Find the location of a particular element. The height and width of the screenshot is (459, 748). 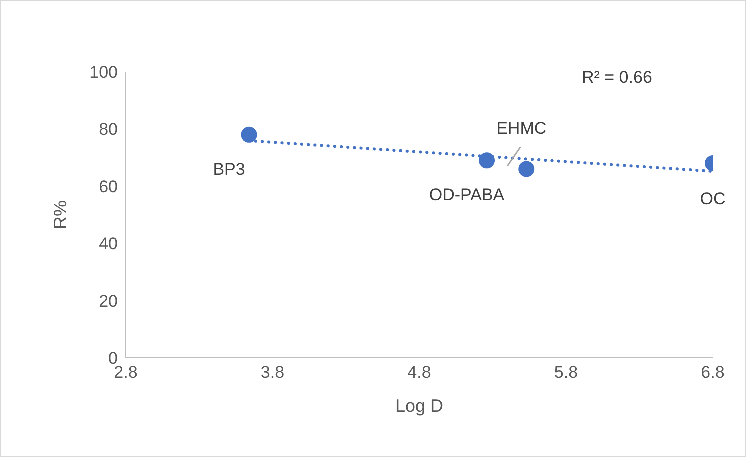

y-tick-label: 100 is located at coordinates (104, 72).